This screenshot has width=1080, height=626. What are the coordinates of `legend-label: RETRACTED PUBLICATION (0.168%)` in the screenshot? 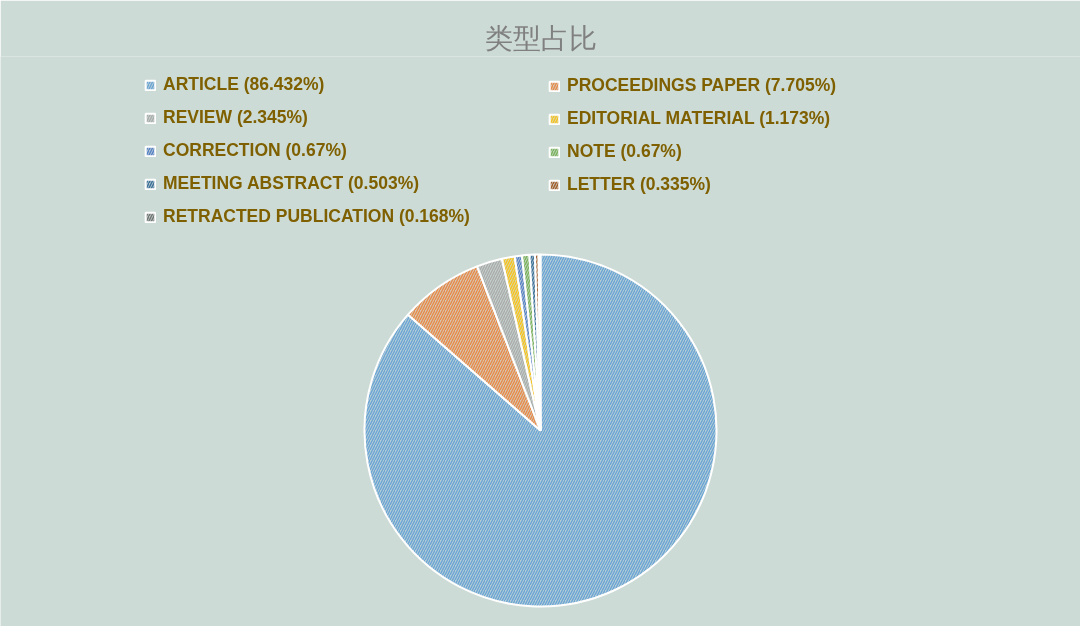 It's located at (316, 216).